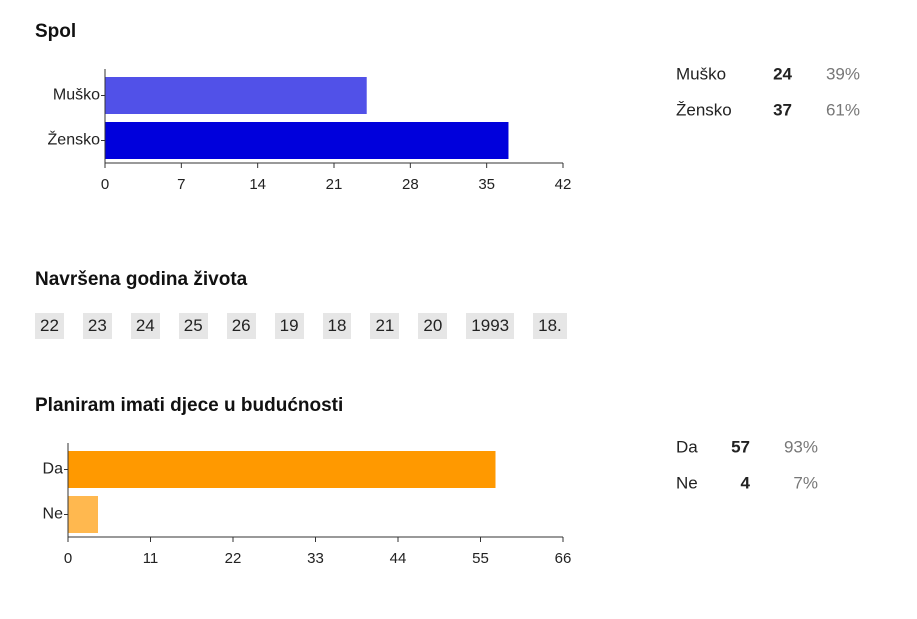 This screenshot has height=619, width=917. I want to click on summary-count: 57, so click(740, 446).